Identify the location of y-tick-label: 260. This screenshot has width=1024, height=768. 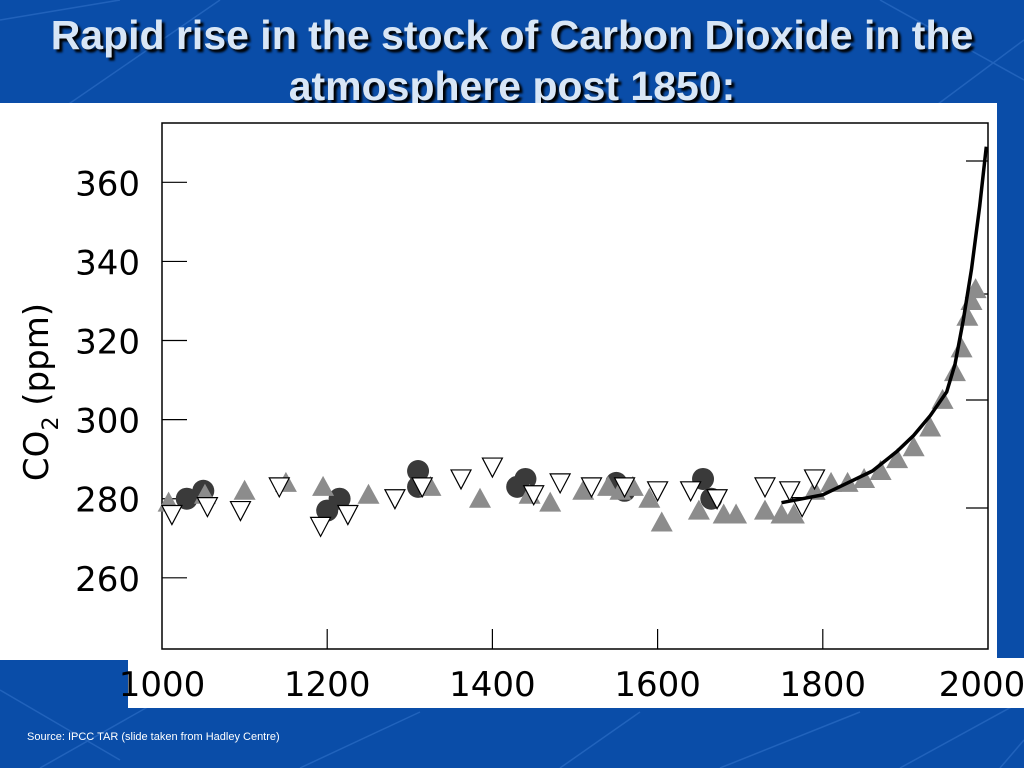
(107, 580).